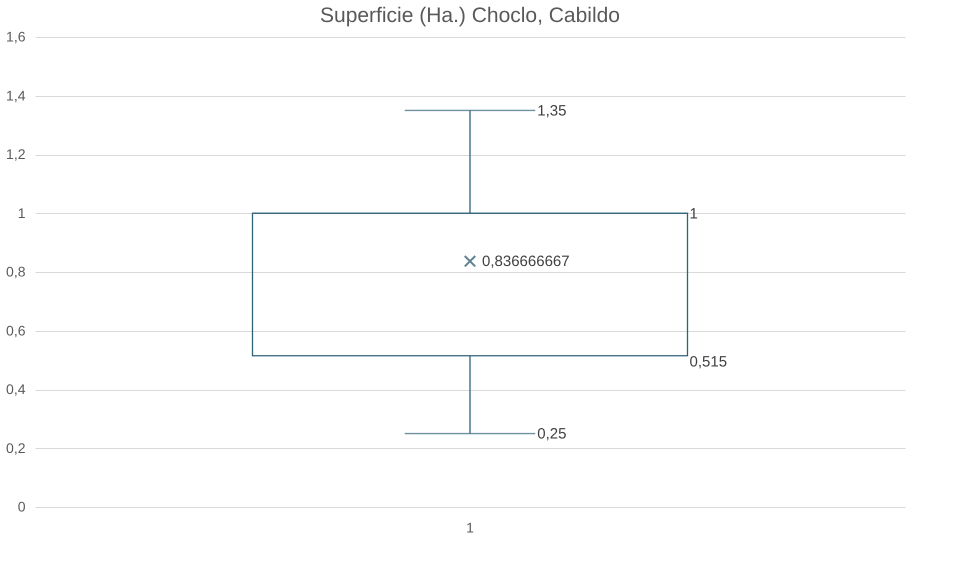 The image size is (961, 588). I want to click on y-tick-label: 1,4, so click(16, 95).